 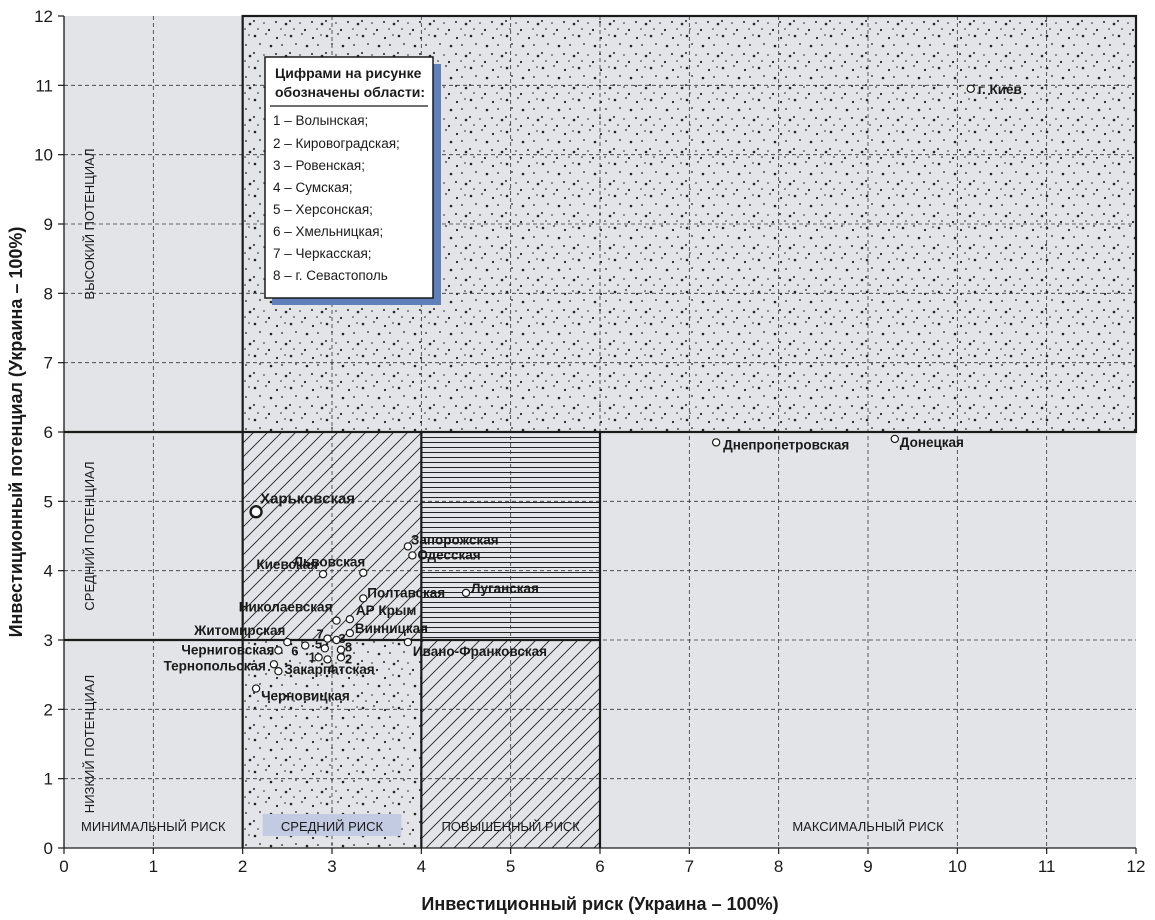 What do you see at coordinates (867, 866) in the screenshot?
I see `x-tick-label: 9` at bounding box center [867, 866].